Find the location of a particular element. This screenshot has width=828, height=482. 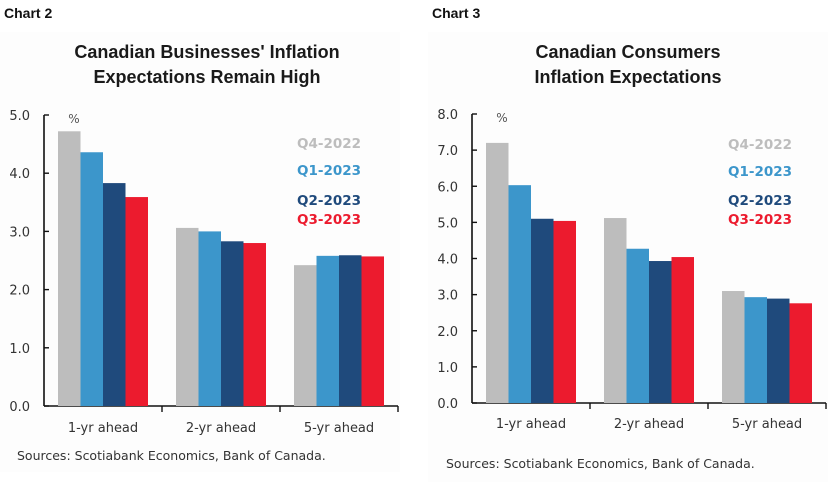

chart-2-label: Chart 2 is located at coordinates (28, 13).